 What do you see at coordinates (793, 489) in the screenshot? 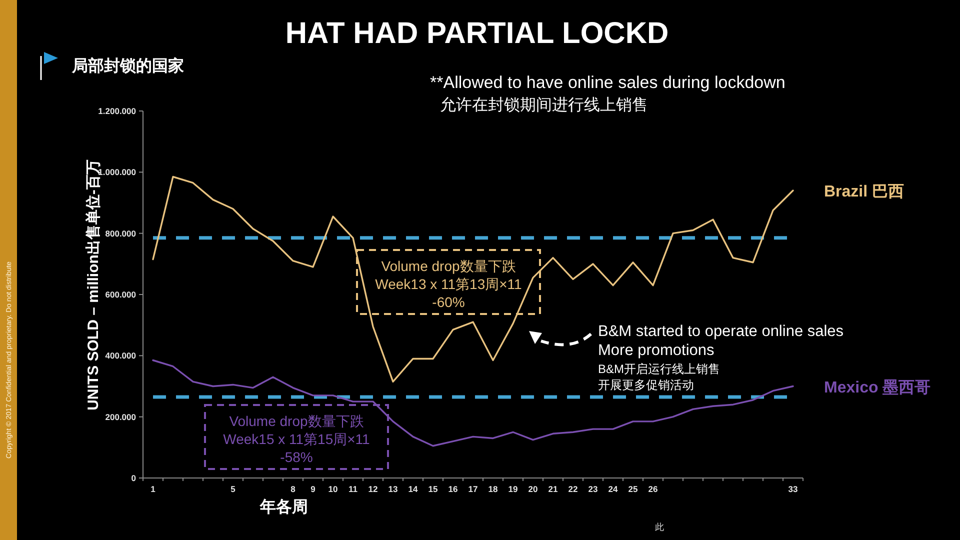
I see `x-tick-label: 33` at bounding box center [793, 489].